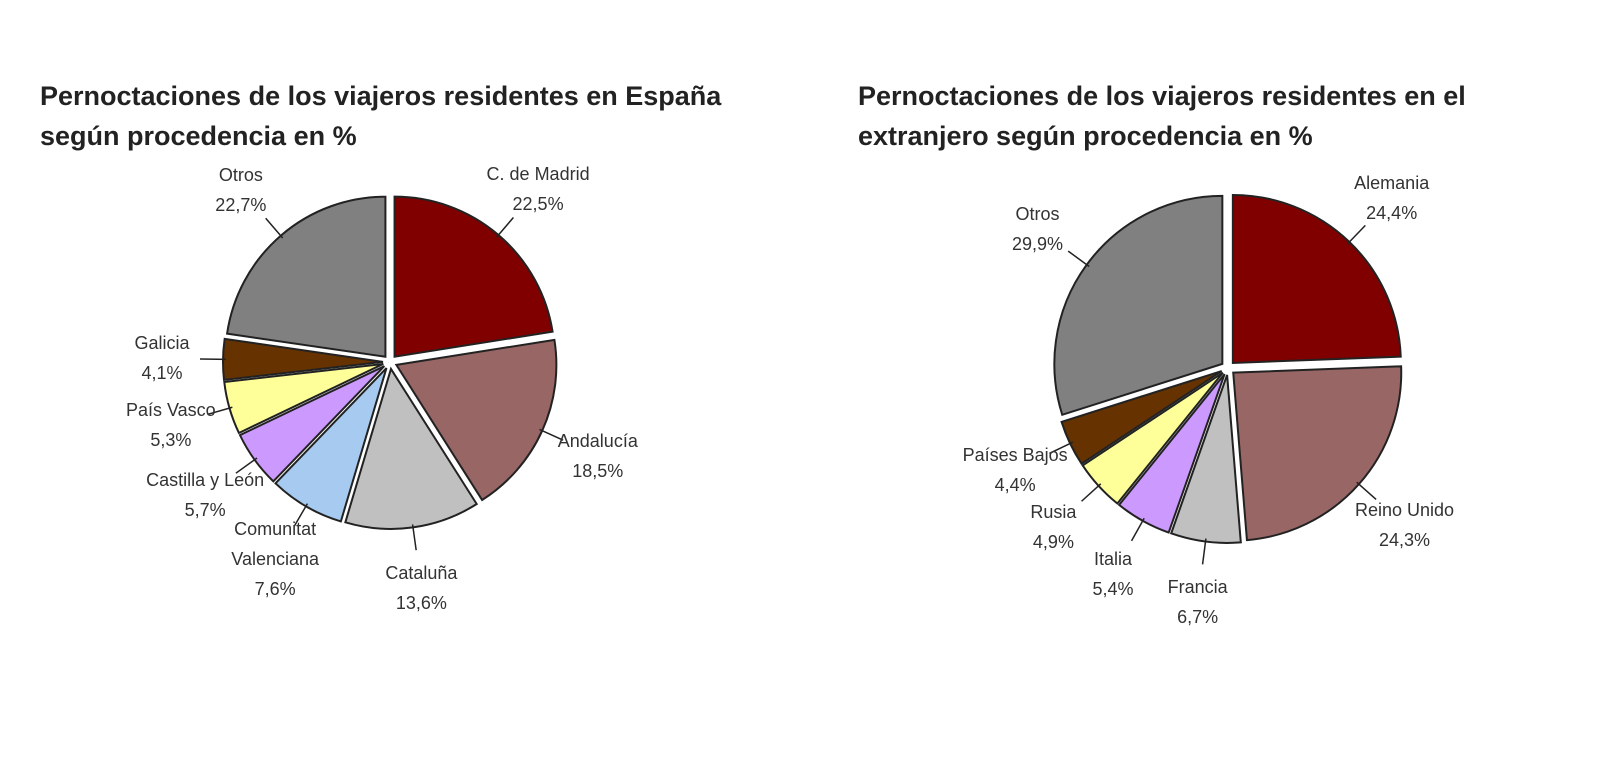  Describe the element at coordinates (205, 510) in the screenshot. I see `value-label: 5,7%` at that location.